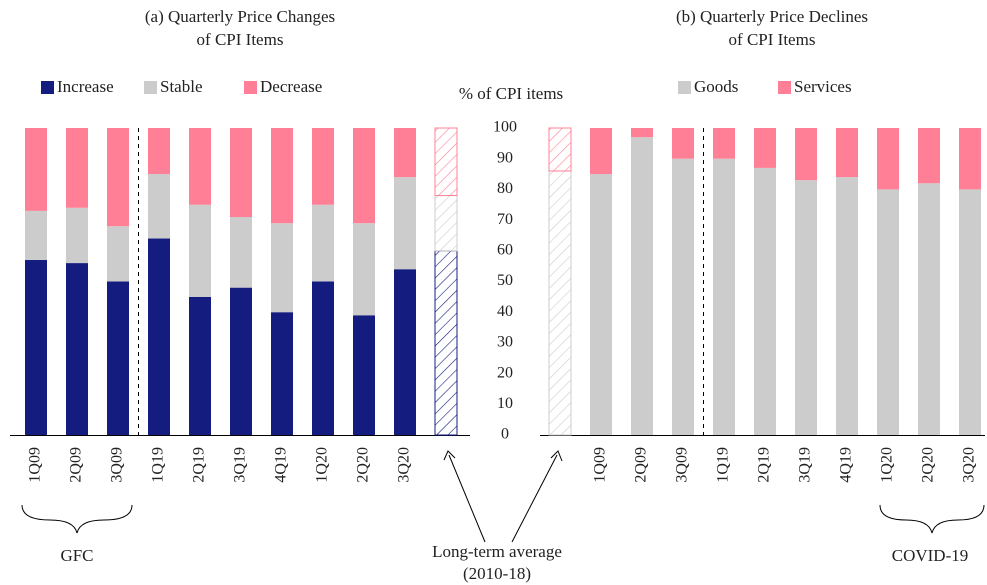  Describe the element at coordinates (505, 249) in the screenshot. I see `y-tick-label: 60` at that location.